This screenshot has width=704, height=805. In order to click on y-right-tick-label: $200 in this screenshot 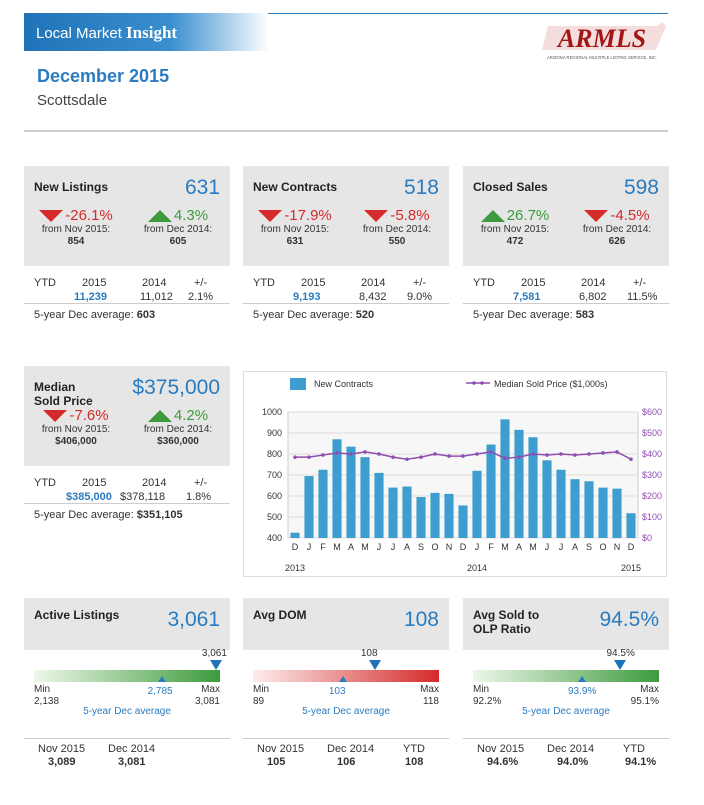, I will do `click(652, 496)`.